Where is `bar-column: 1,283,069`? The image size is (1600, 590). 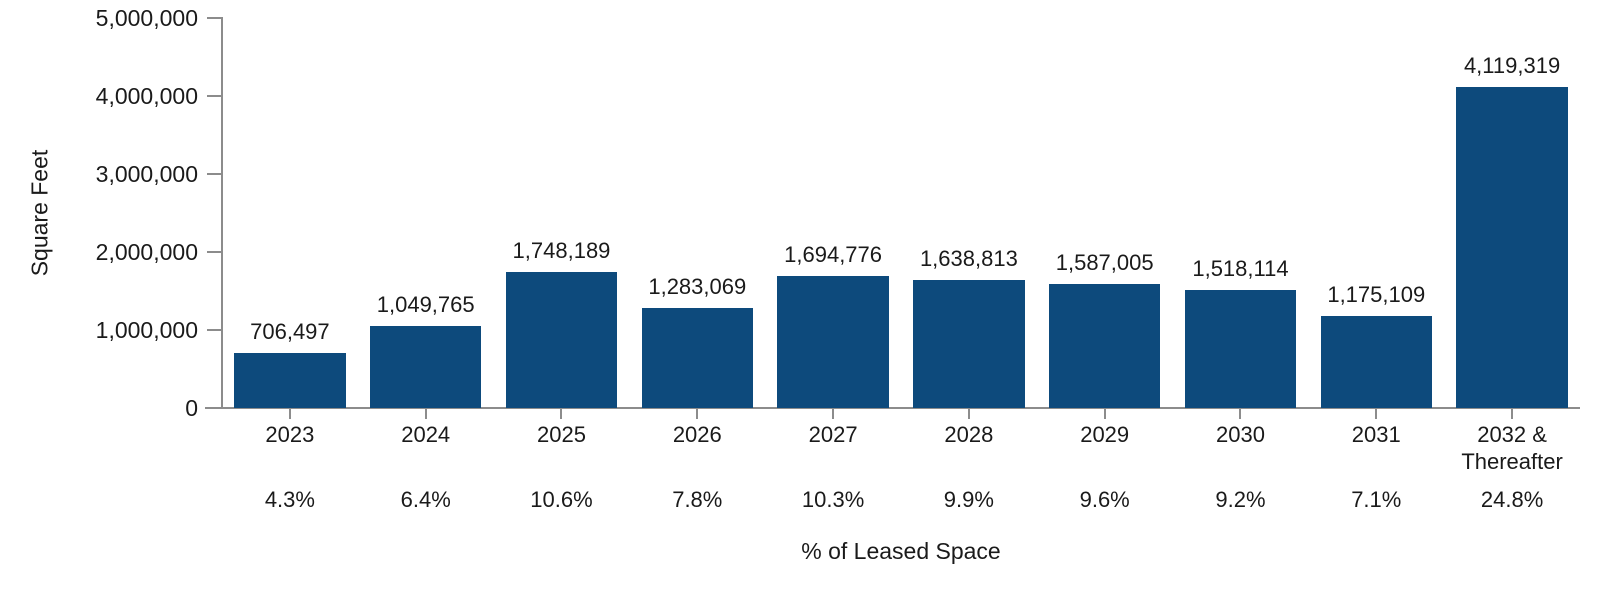
bar-column: 1,283,069 is located at coordinates (697, 213).